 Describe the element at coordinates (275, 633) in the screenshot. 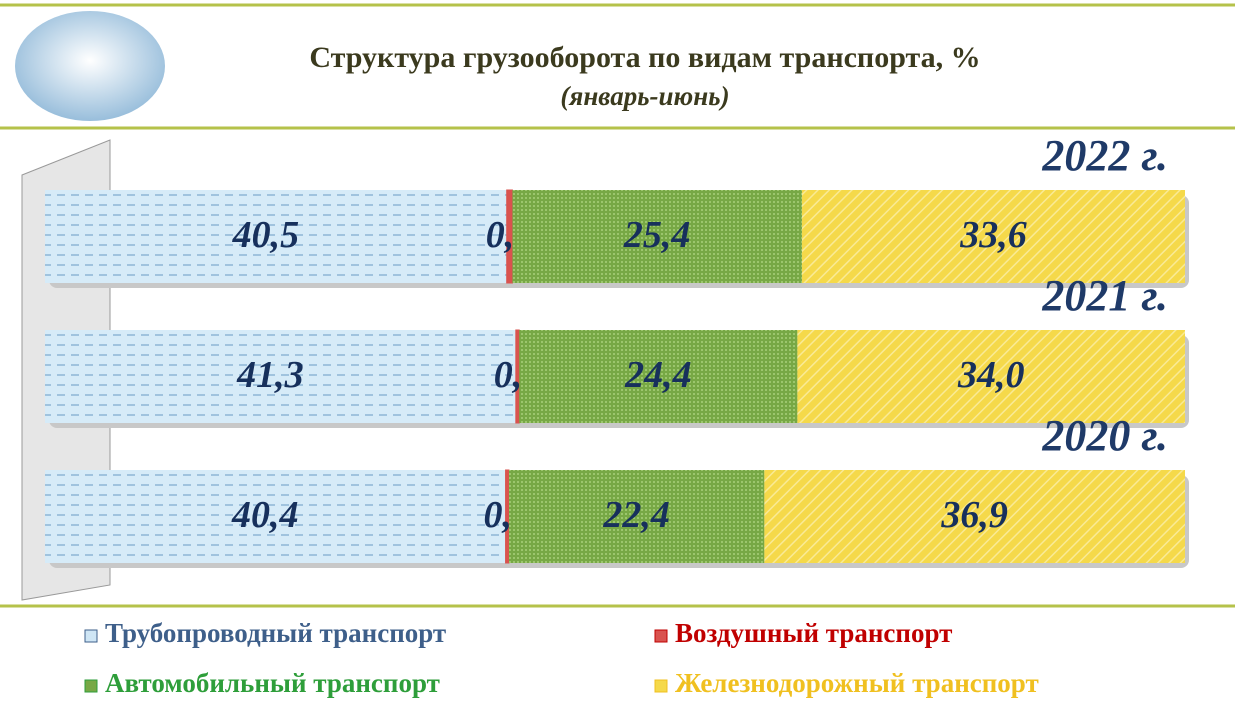

I see `legend-label: Трубопроводный транспорт` at that location.